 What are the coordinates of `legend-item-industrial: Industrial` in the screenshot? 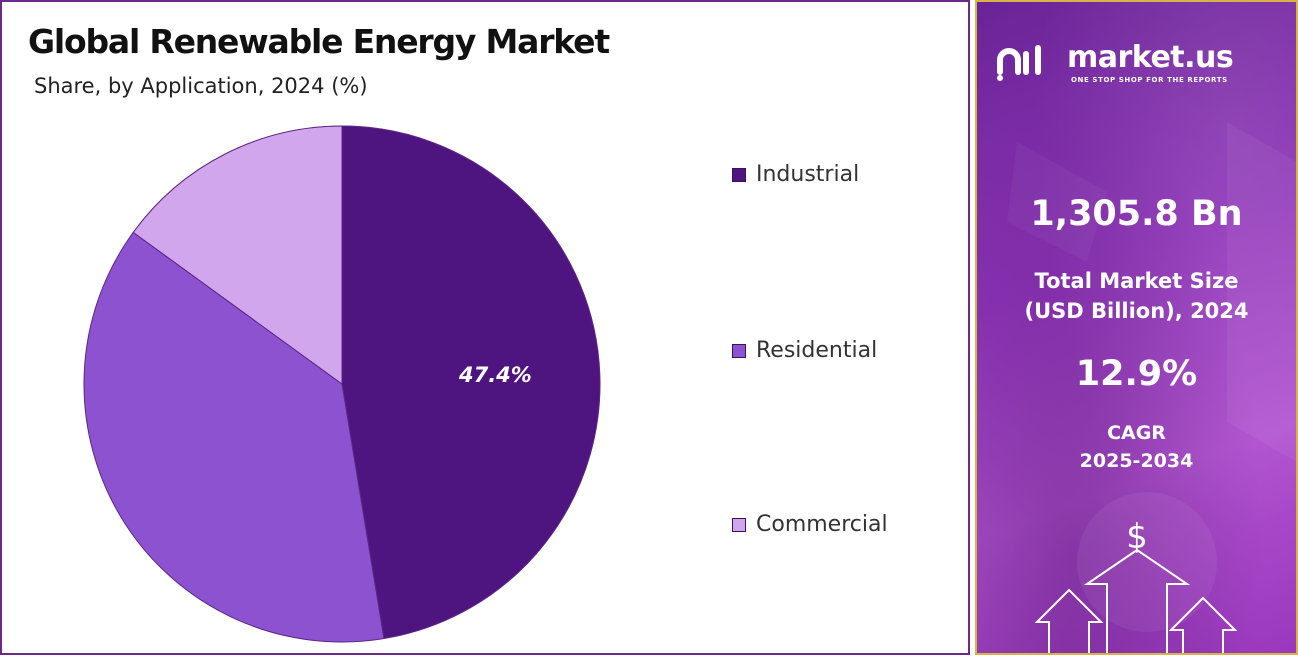 It's located at (795, 174).